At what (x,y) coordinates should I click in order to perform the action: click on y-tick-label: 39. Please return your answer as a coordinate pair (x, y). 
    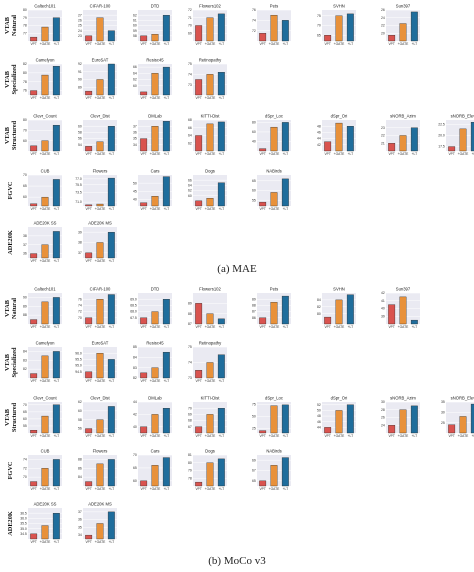
    Looking at the image, I should click on (383, 316).